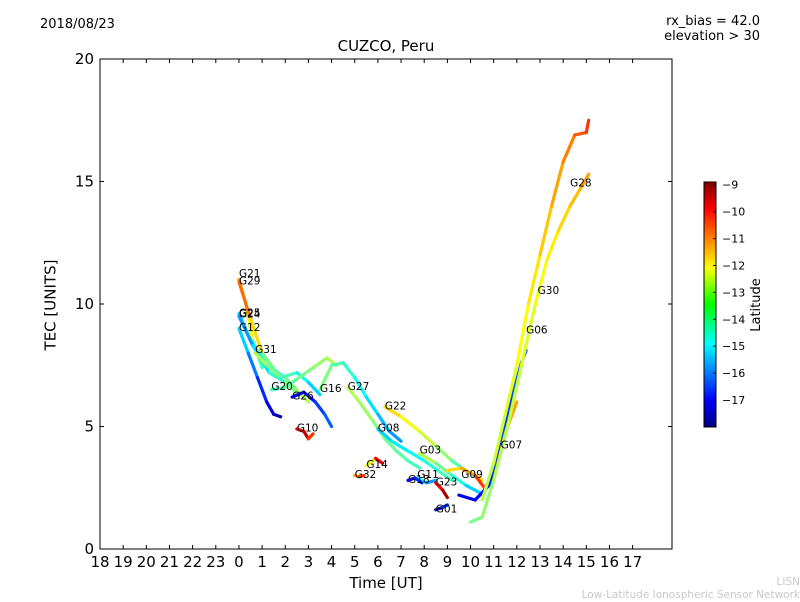  Describe the element at coordinates (586, 562) in the screenshot. I see `x-tick-label: 15` at that location.